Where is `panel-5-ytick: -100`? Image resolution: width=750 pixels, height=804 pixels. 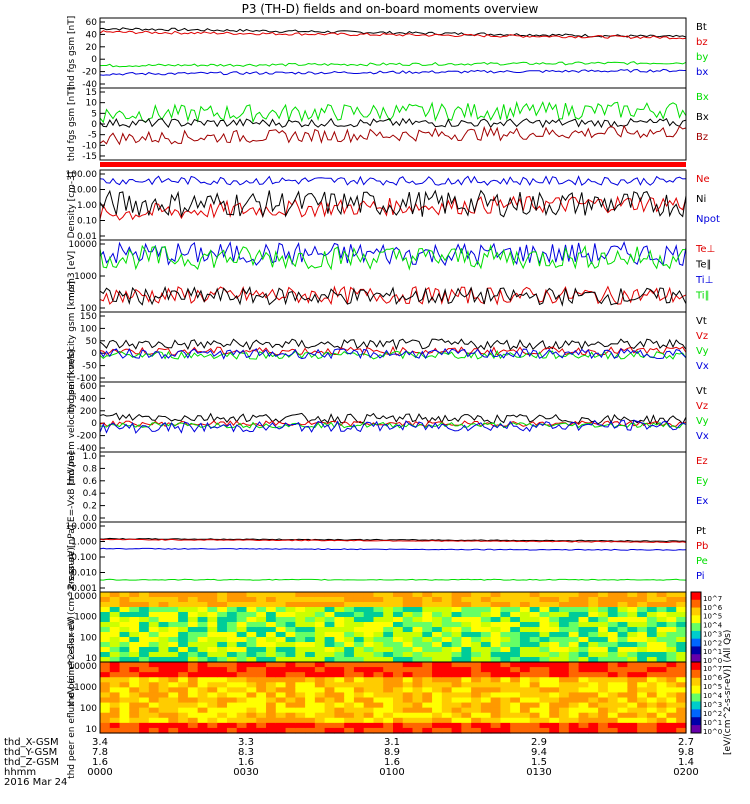
panel-5-ytick: -100 is located at coordinates (87, 379).